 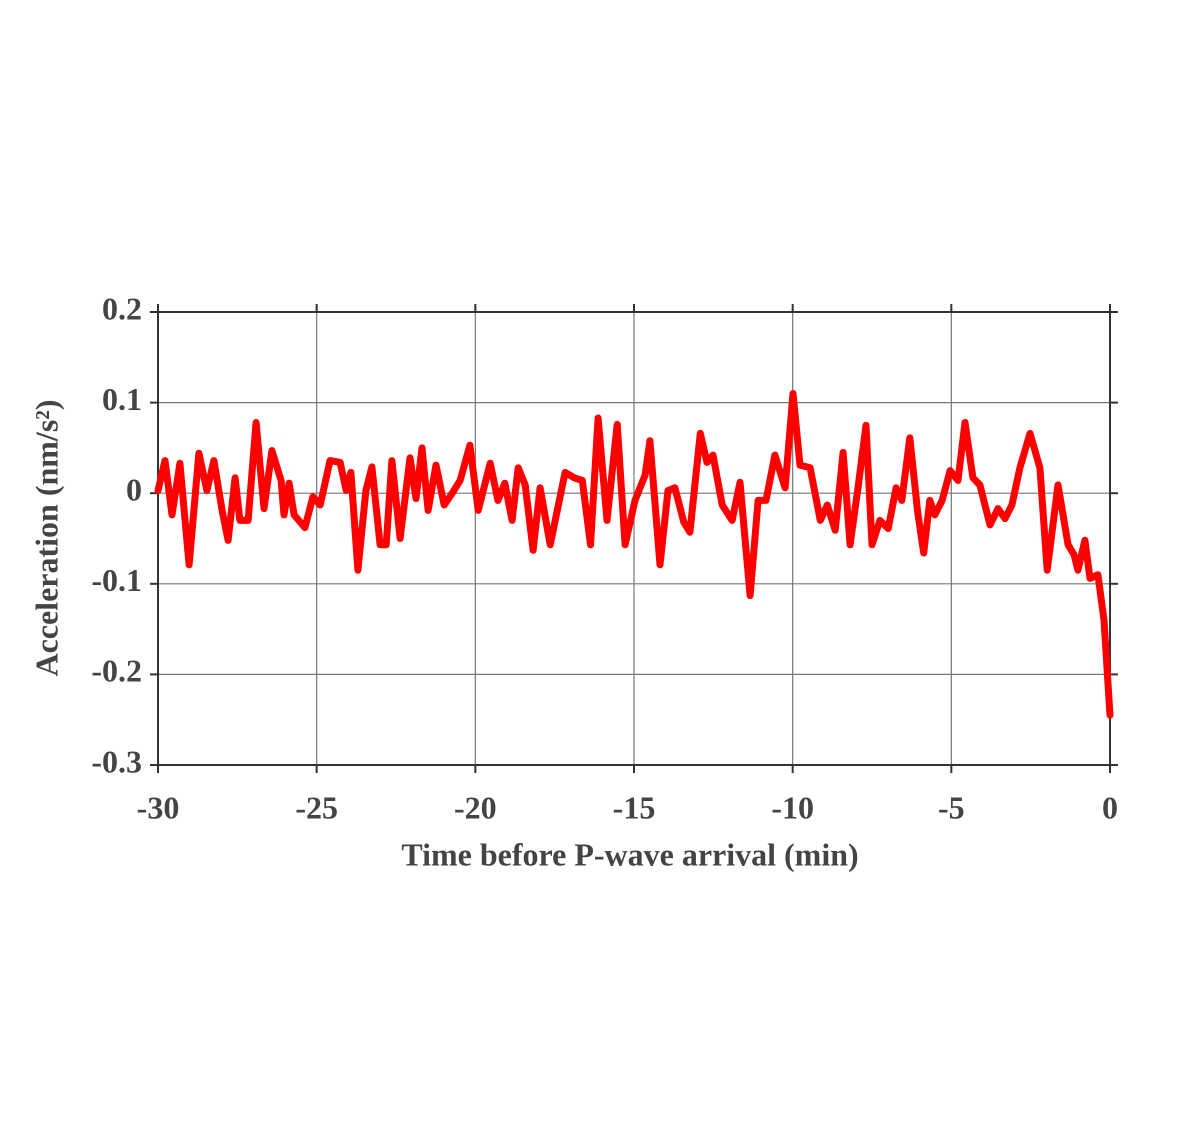 I want to click on x-axis-label: Time before P-wave arrival (min), so click(x=629, y=854).